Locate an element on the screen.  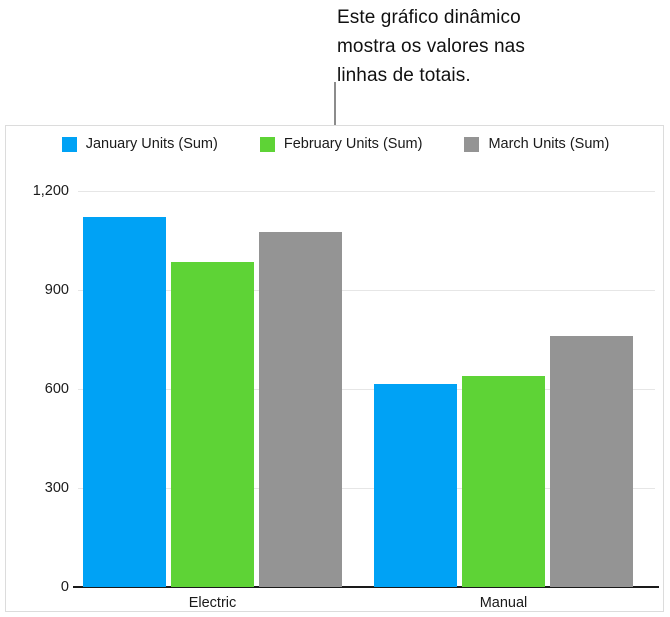
legend-label: January Units (Sum) is located at coordinates (151, 144).